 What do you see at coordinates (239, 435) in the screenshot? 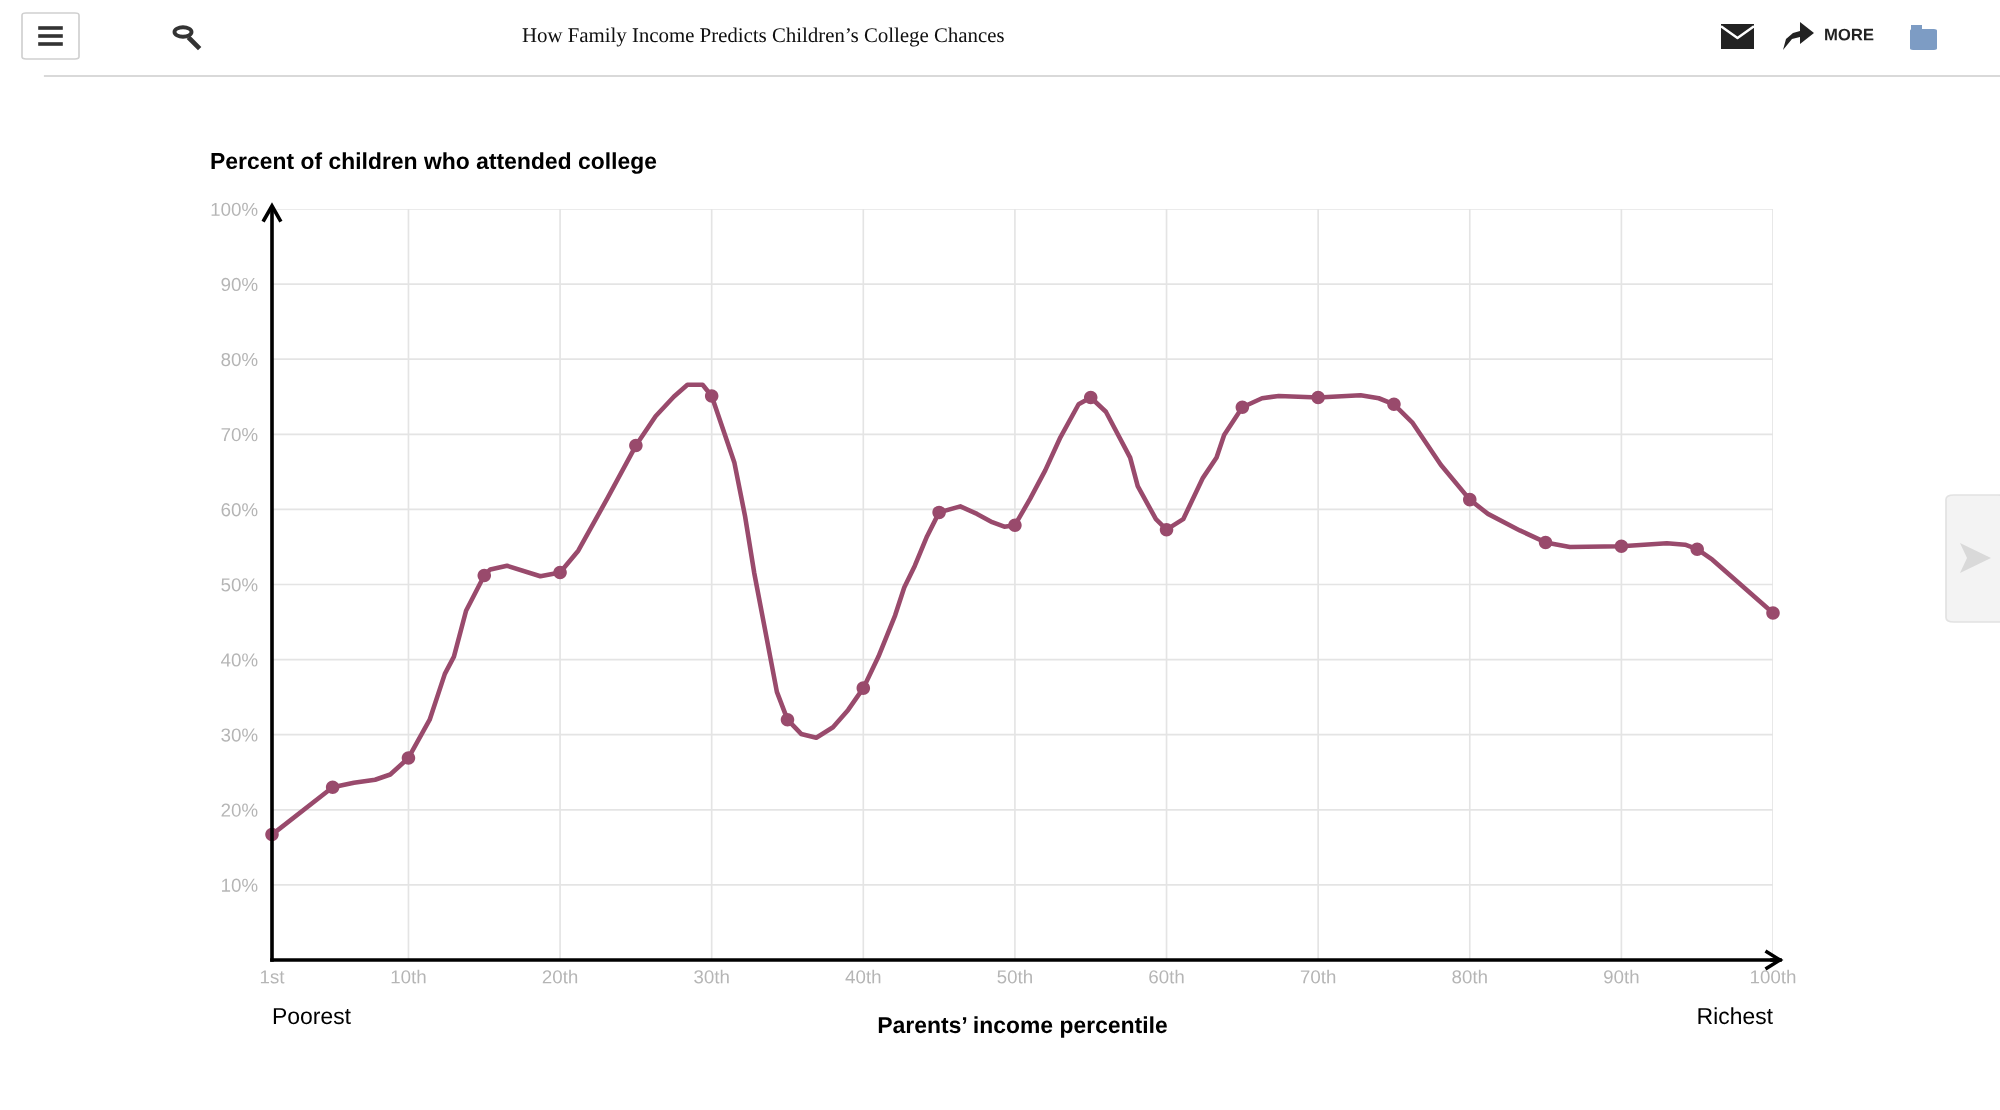
I see `y-tick-label: 70%` at bounding box center [239, 435].